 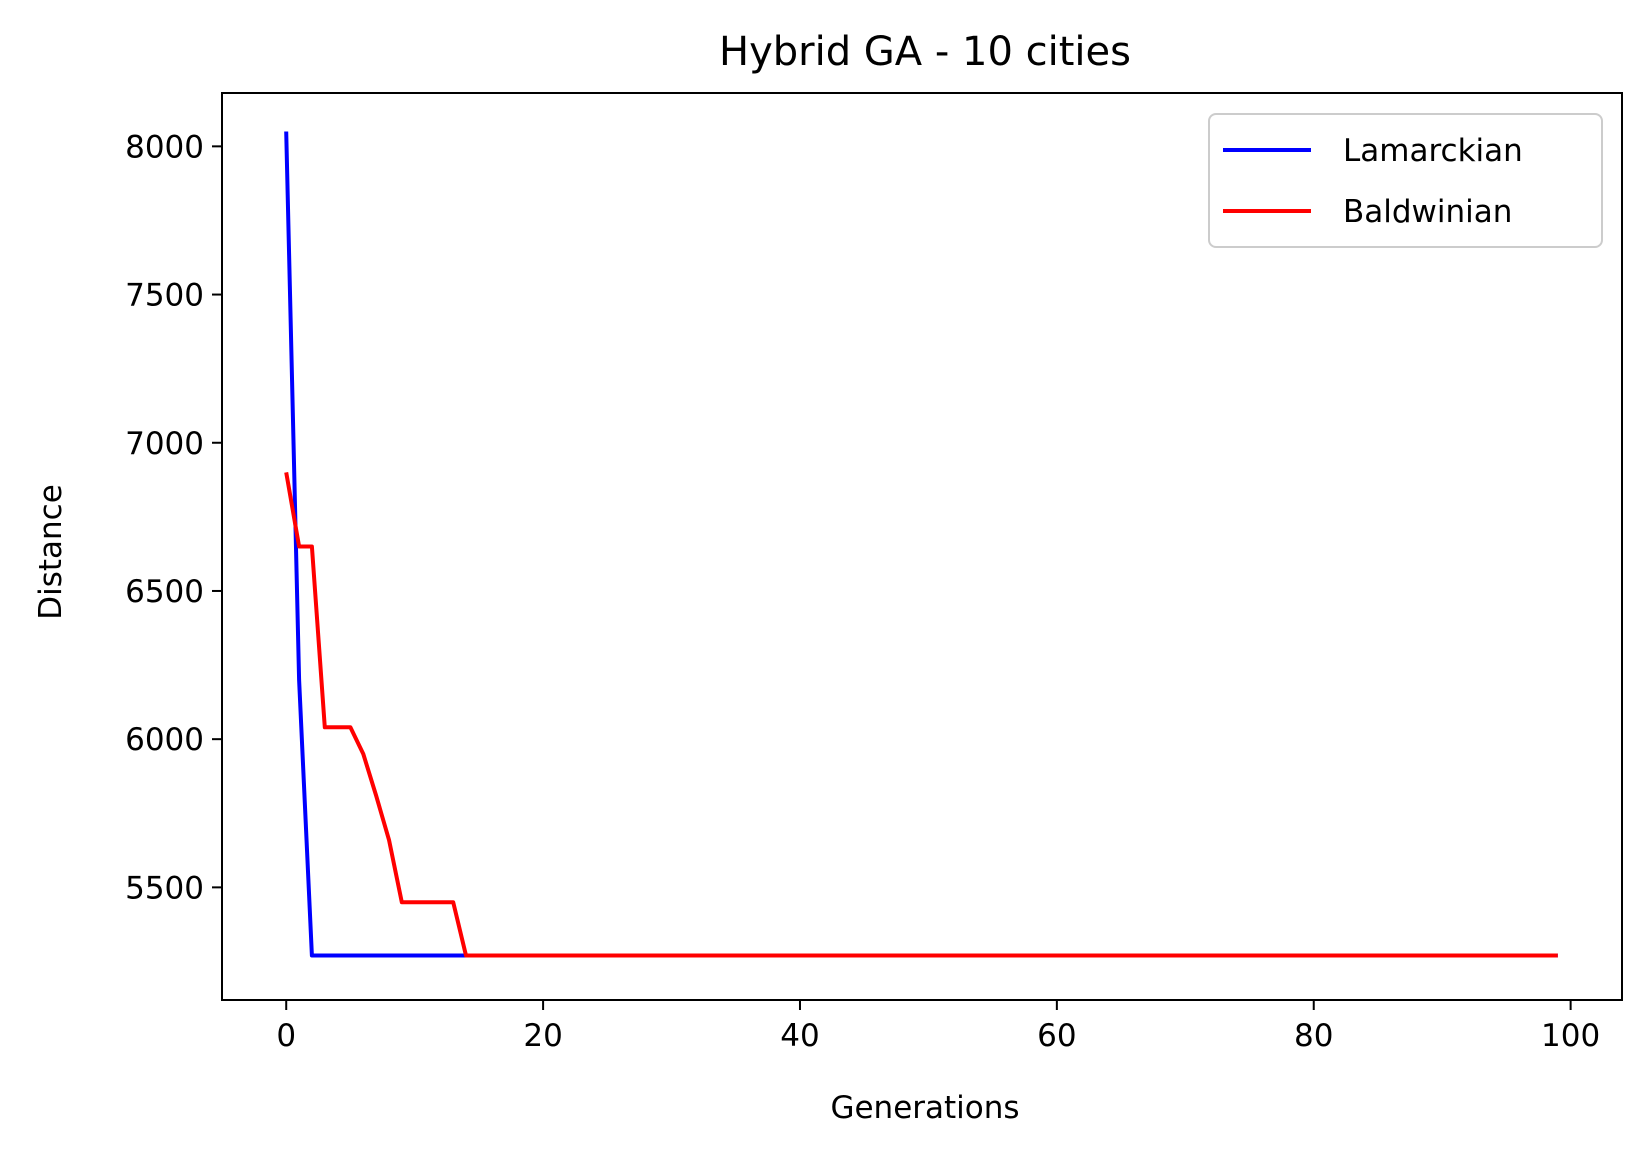 I want to click on x-tick-label: 100, so click(x=1570, y=1036).